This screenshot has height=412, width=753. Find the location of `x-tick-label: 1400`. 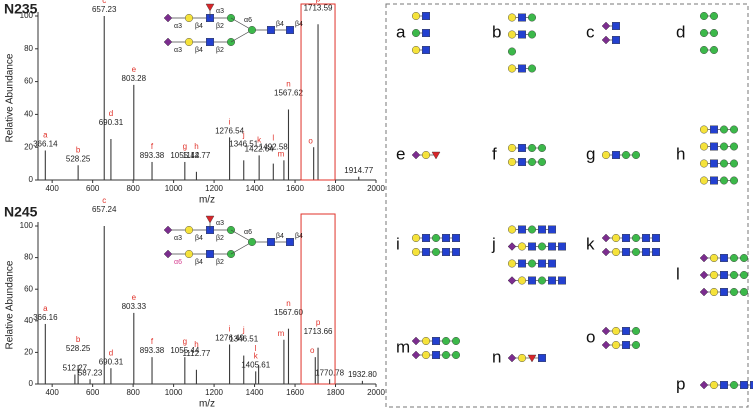

x-tick-label: 1400 is located at coordinates (255, 392).